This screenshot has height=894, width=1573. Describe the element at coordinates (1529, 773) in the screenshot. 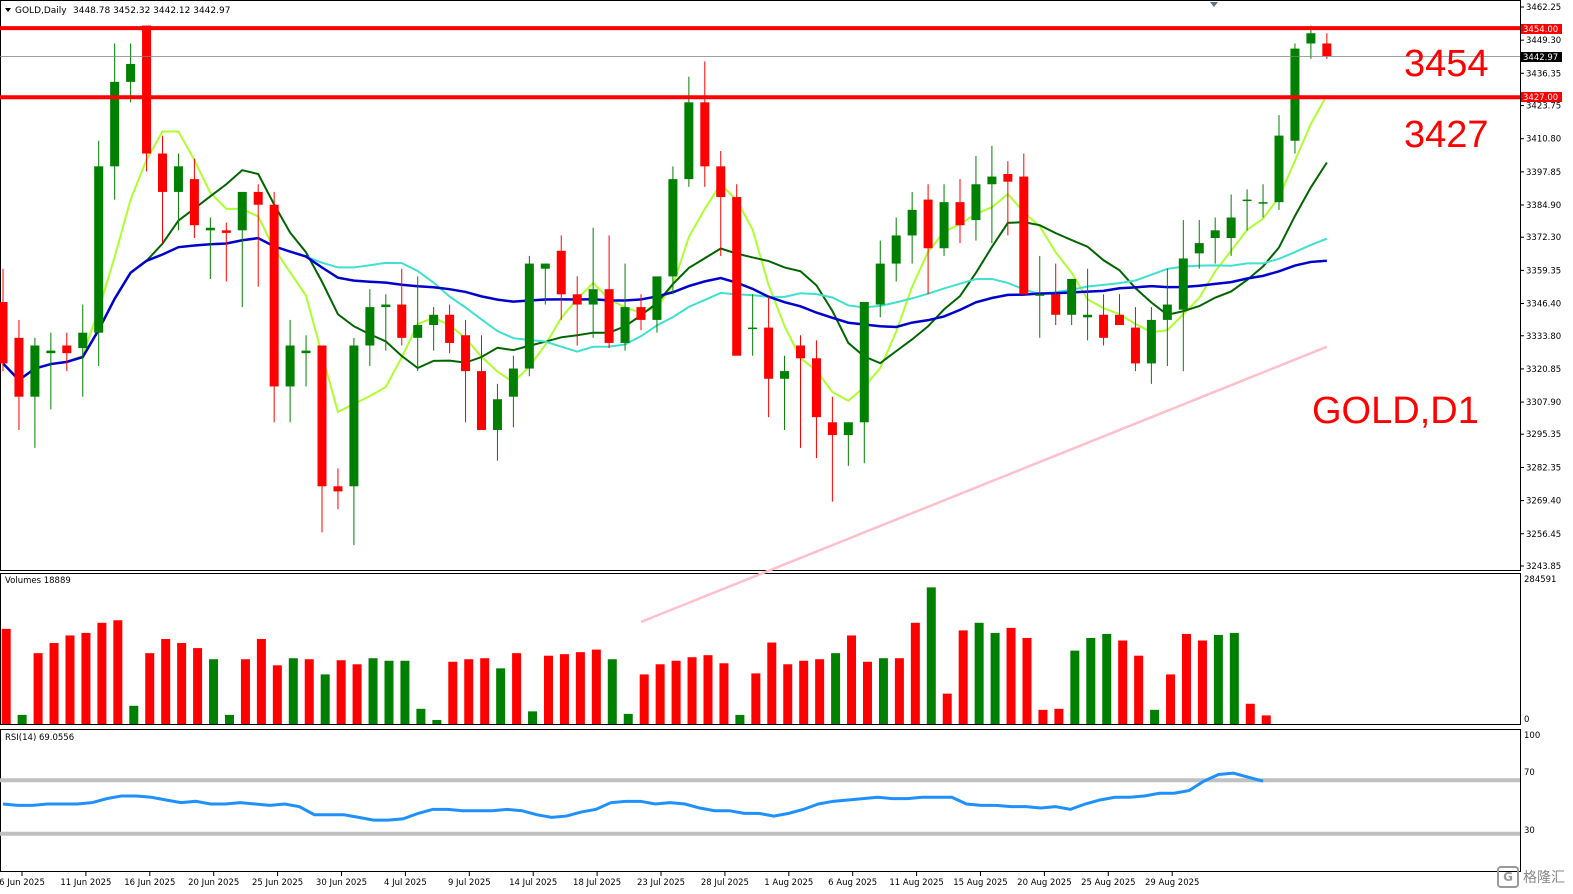

I see `rsi-ob-label: 70` at that location.